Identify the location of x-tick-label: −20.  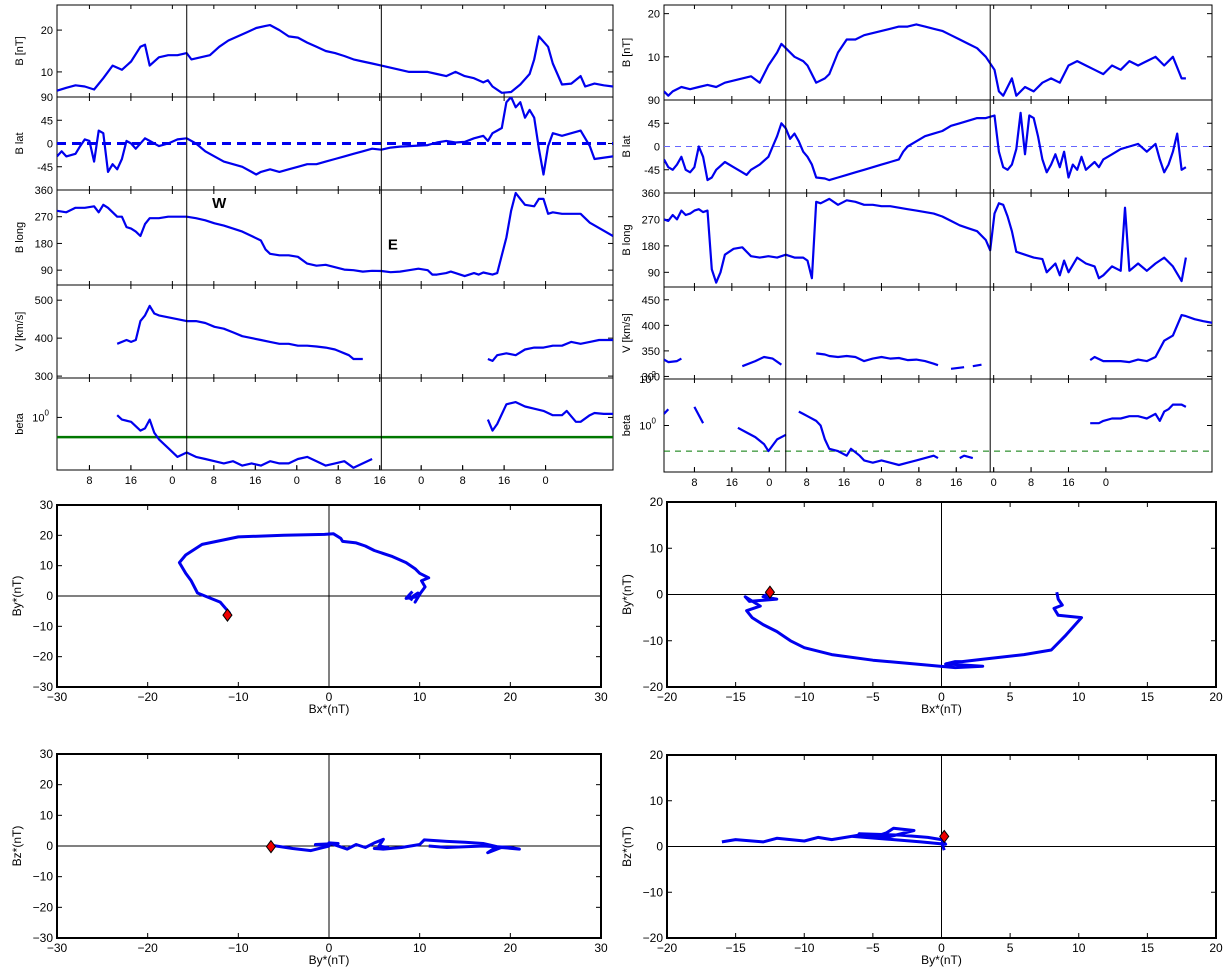
(147, 697).